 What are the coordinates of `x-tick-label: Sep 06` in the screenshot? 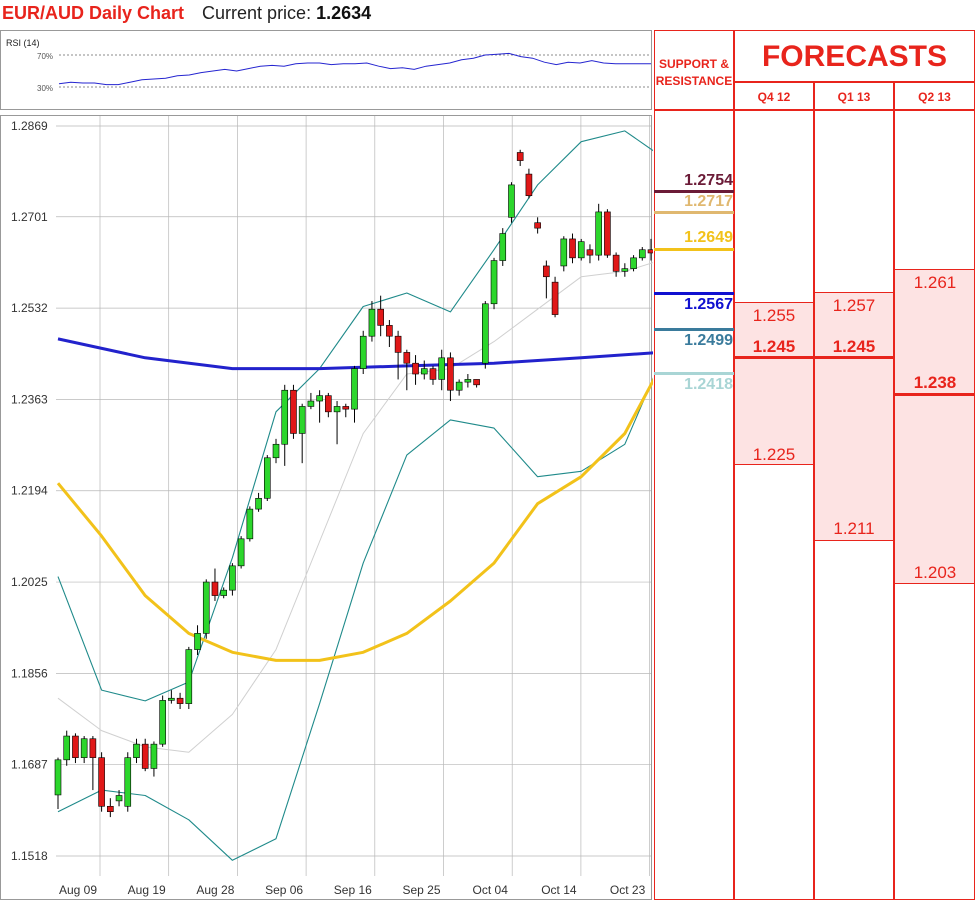 It's located at (284, 890).